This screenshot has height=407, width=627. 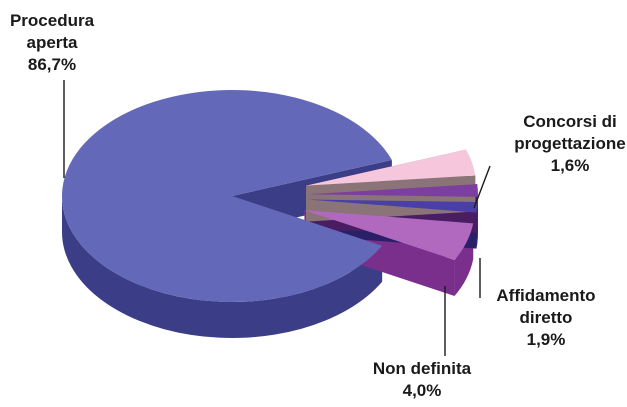 I want to click on slice-label-3: Concorsi di progettazione 1,6%, so click(x=569, y=143).